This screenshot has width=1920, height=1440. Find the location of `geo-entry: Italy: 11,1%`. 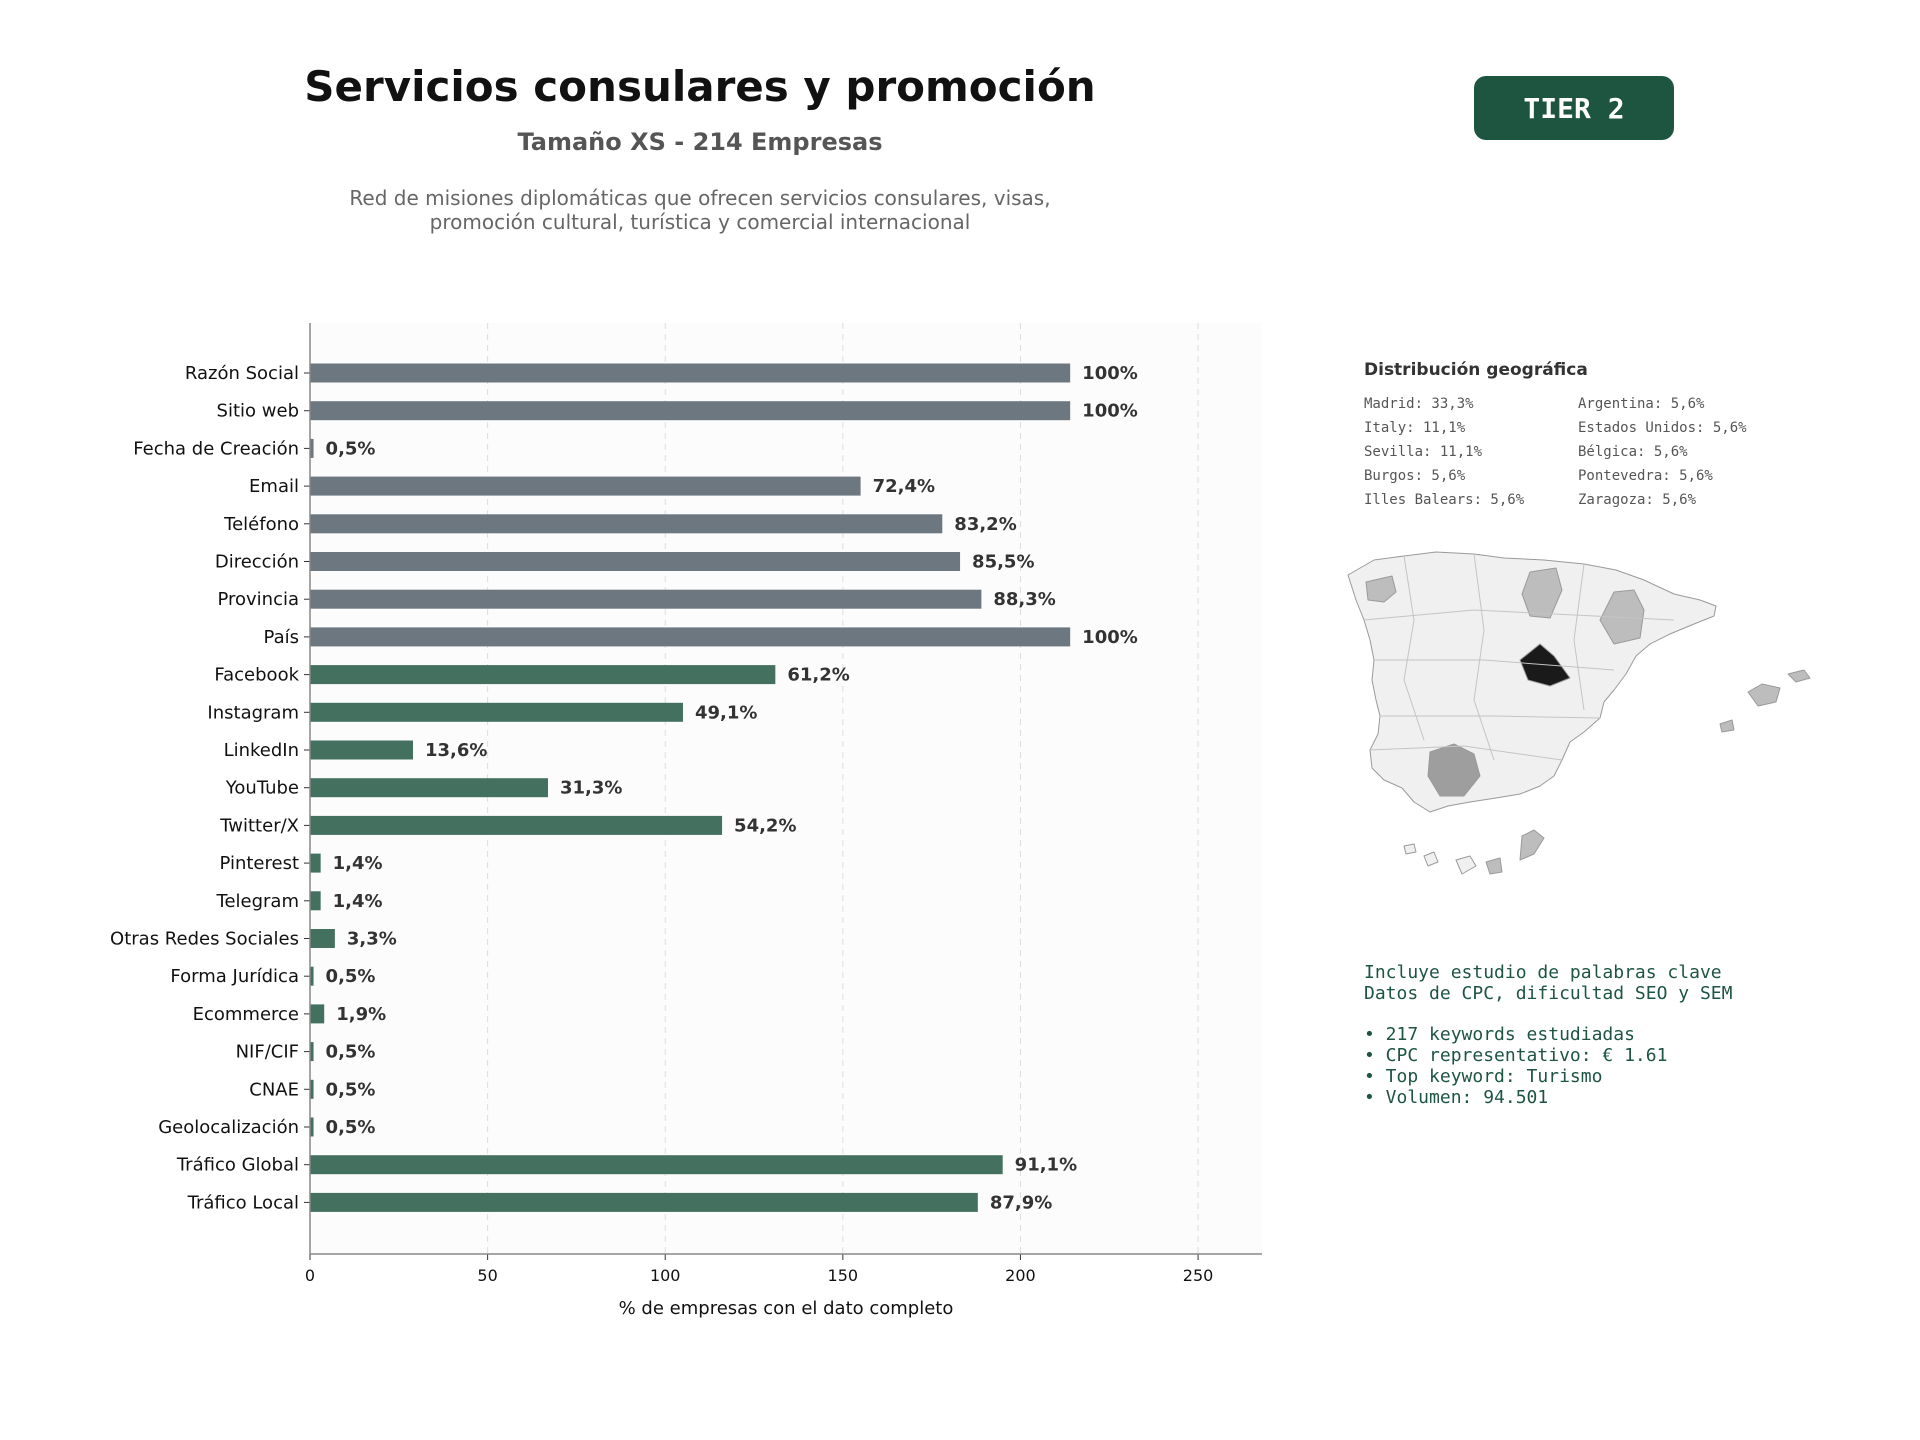

geo-entry: Italy: 11,1% is located at coordinates (1415, 428).